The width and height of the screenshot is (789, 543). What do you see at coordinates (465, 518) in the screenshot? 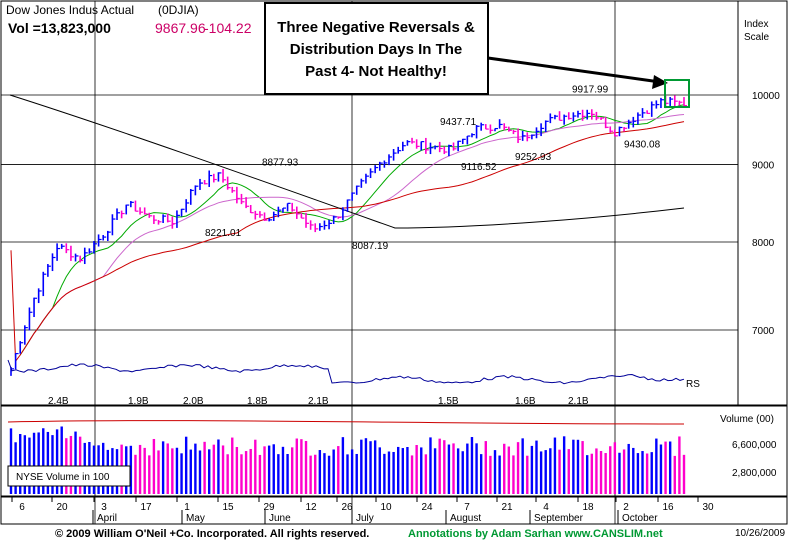
I see `month-label-august: August` at bounding box center [465, 518].